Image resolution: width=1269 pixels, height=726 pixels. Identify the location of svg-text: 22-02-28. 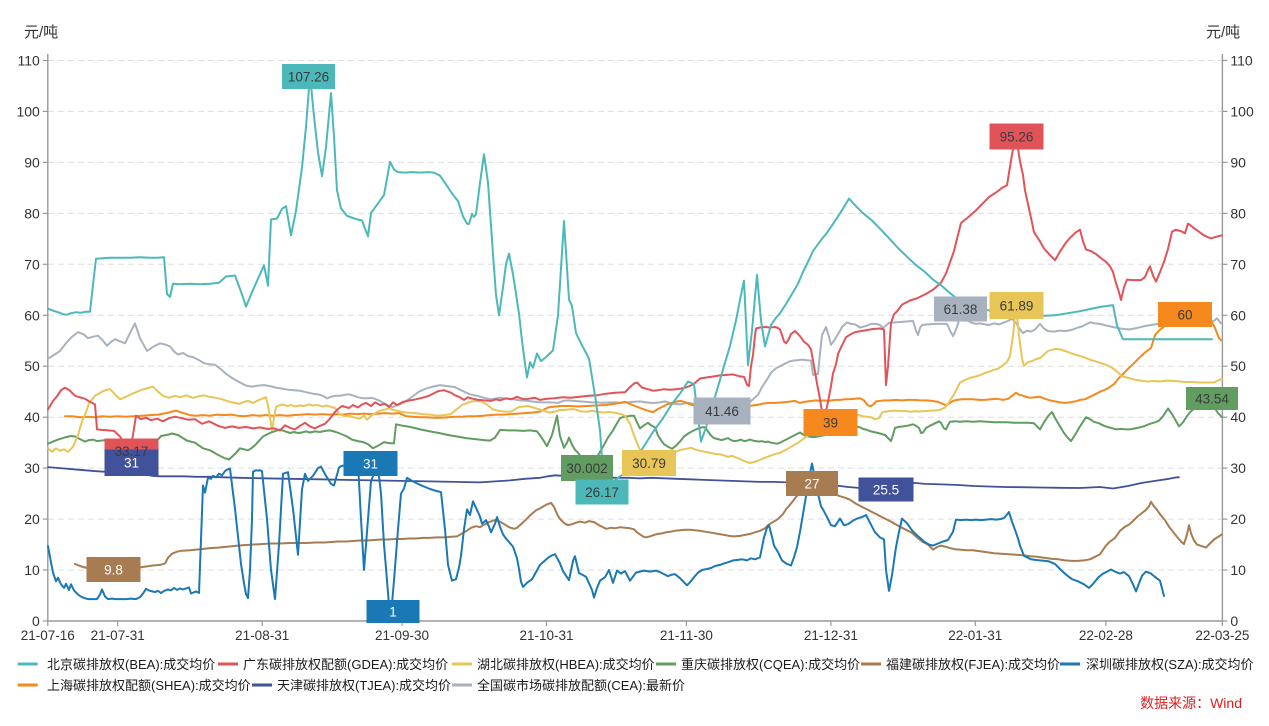
(1106, 635).